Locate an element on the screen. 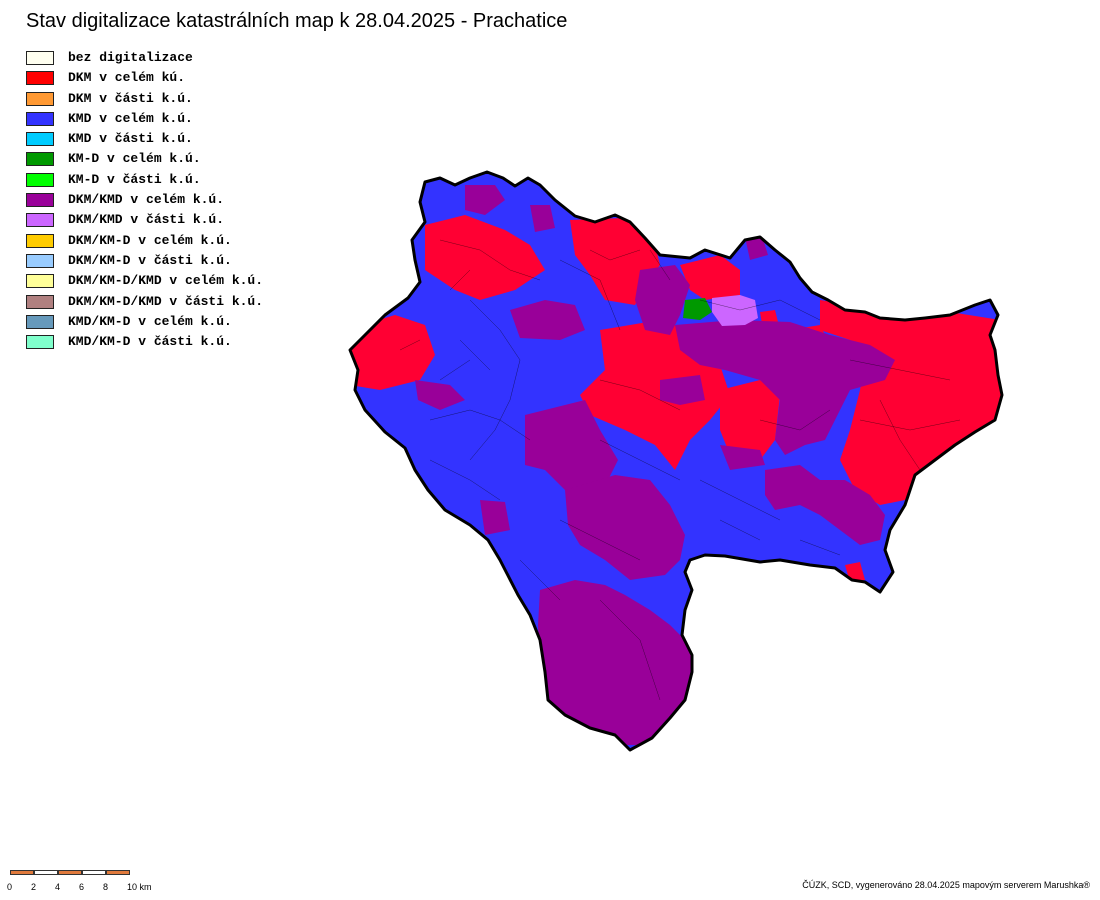 The image size is (1100, 900). legend-label: DKM/KMD v části k.ú. is located at coordinates (146, 220).